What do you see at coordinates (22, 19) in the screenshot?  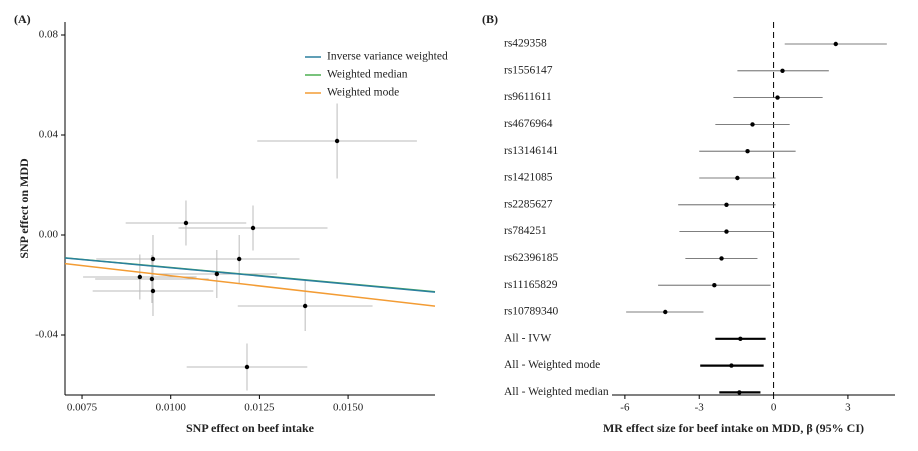 I see `panel-label: (A)` at bounding box center [22, 19].